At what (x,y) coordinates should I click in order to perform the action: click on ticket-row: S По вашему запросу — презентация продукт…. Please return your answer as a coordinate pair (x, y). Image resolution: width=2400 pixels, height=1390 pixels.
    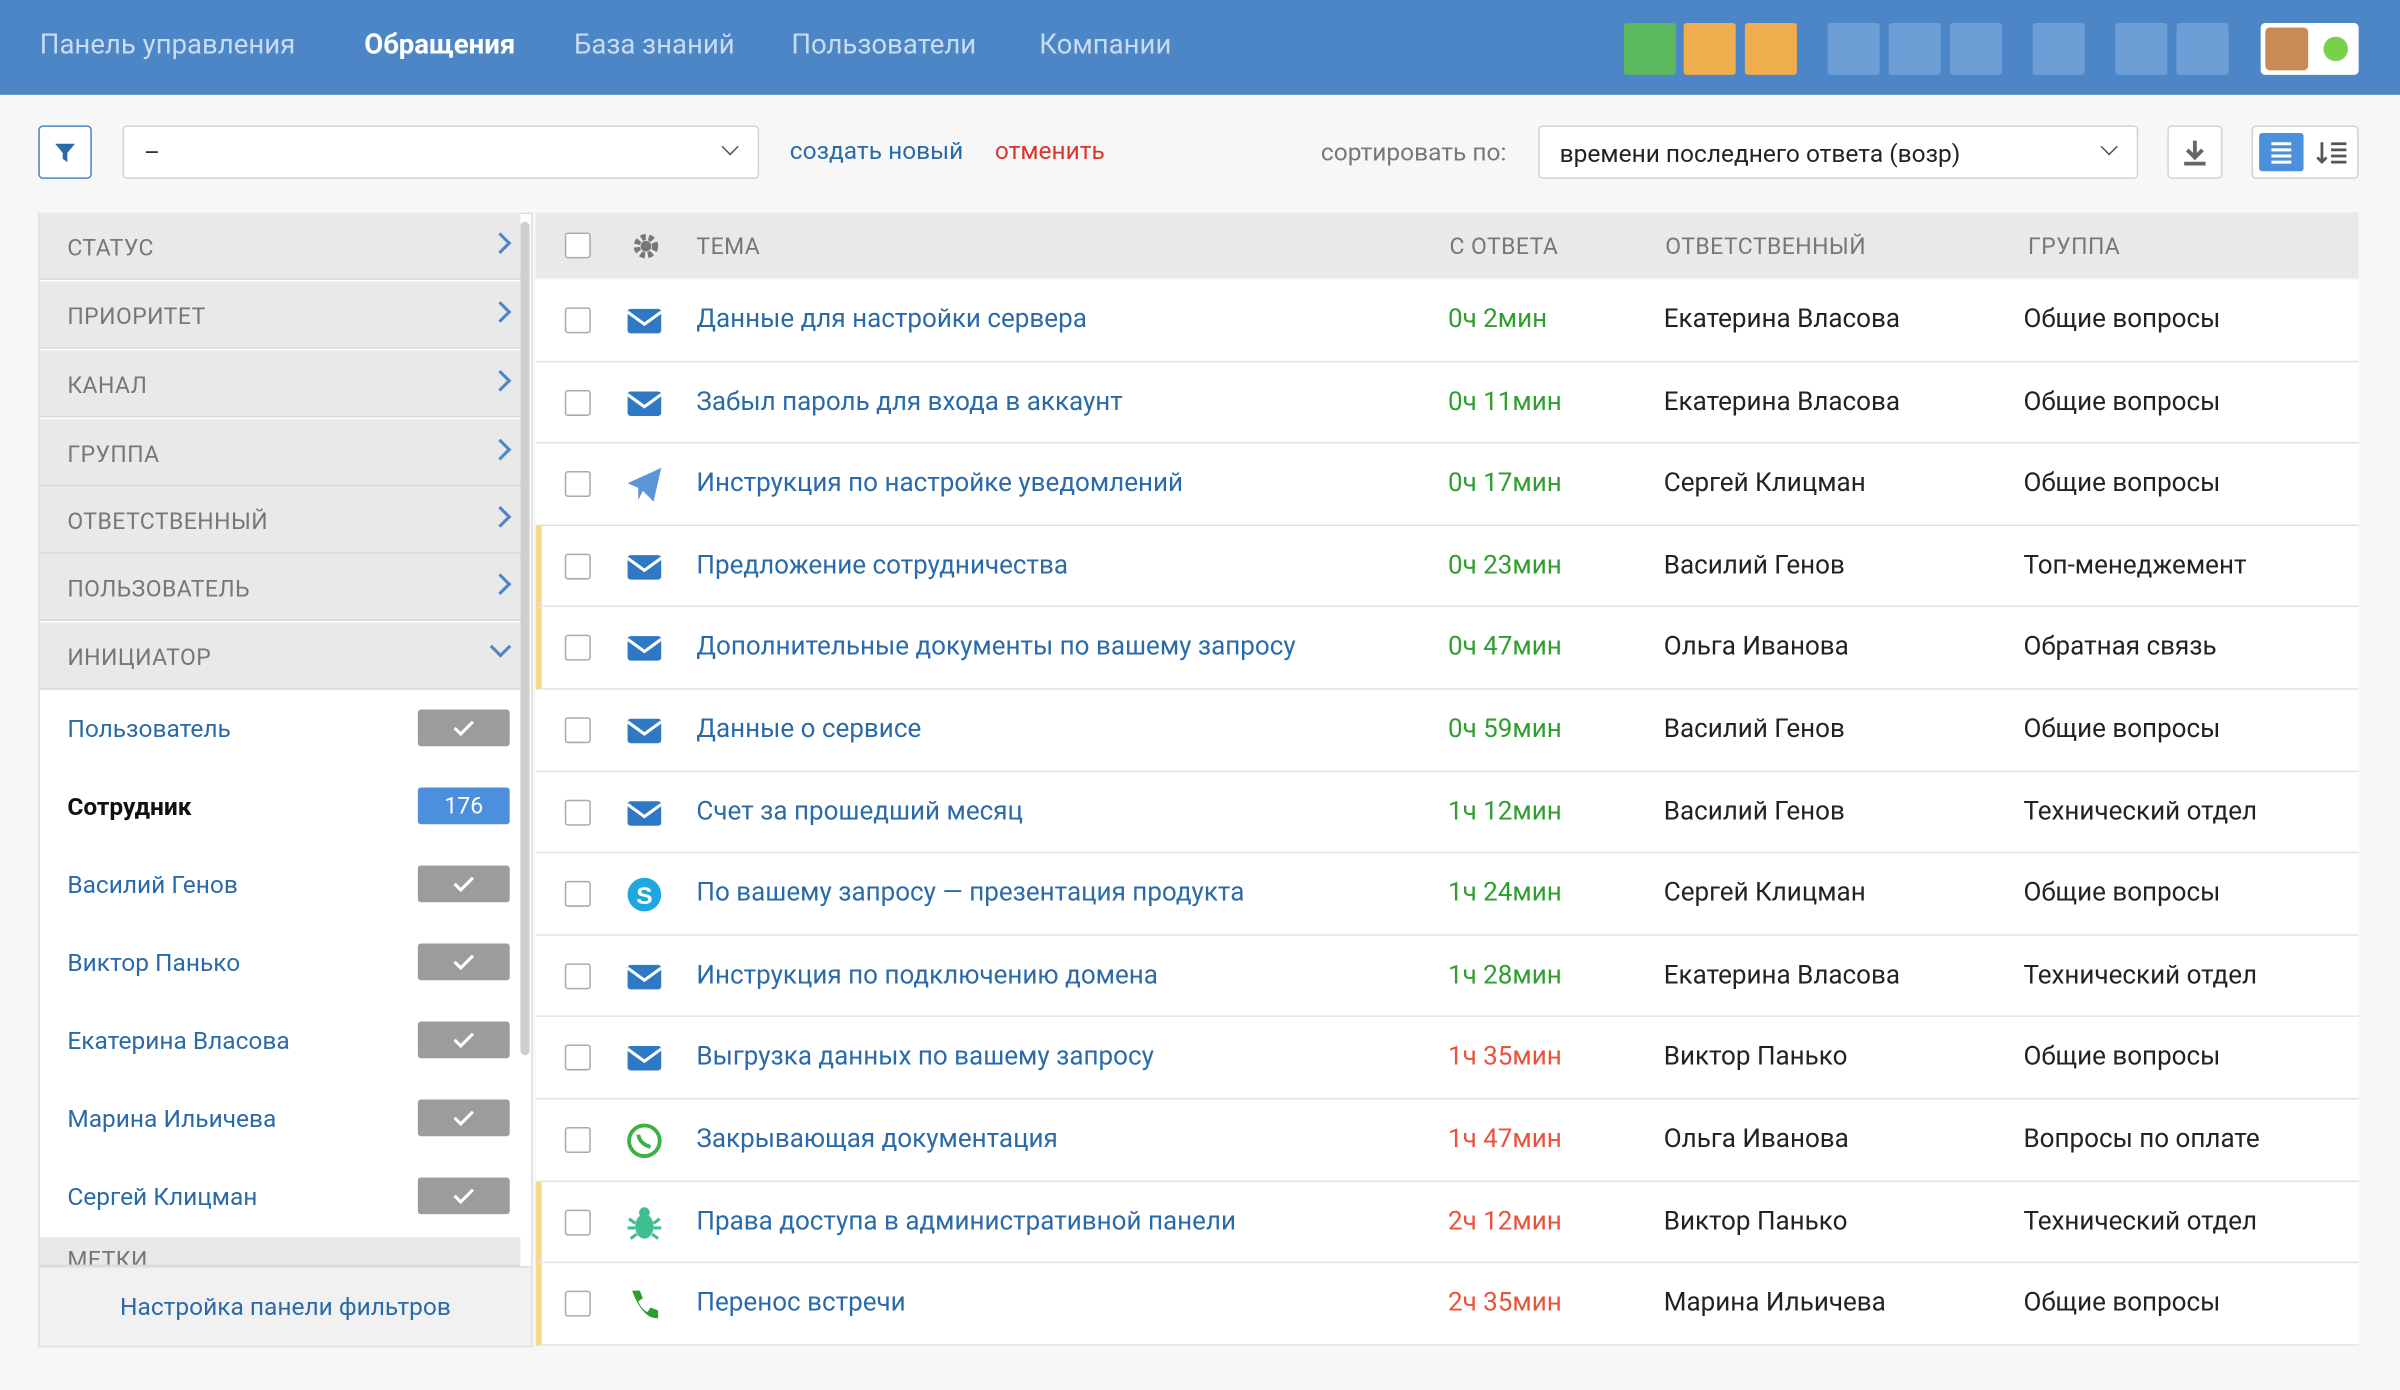
    Looking at the image, I should click on (1447, 894).